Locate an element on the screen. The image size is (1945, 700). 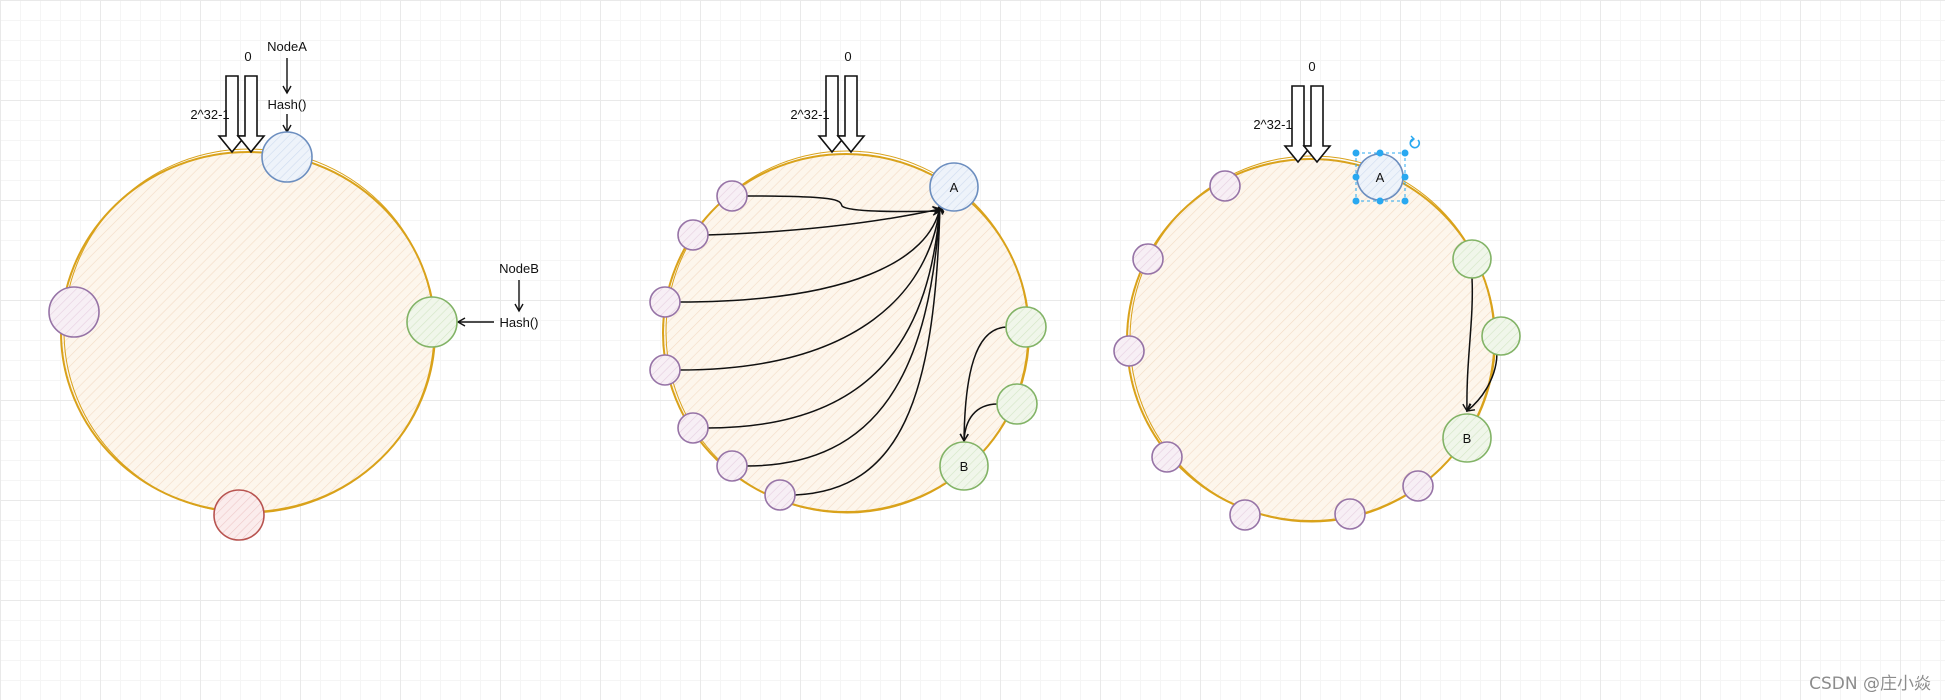
hash-a-label: Hash() is located at coordinates (286, 104).